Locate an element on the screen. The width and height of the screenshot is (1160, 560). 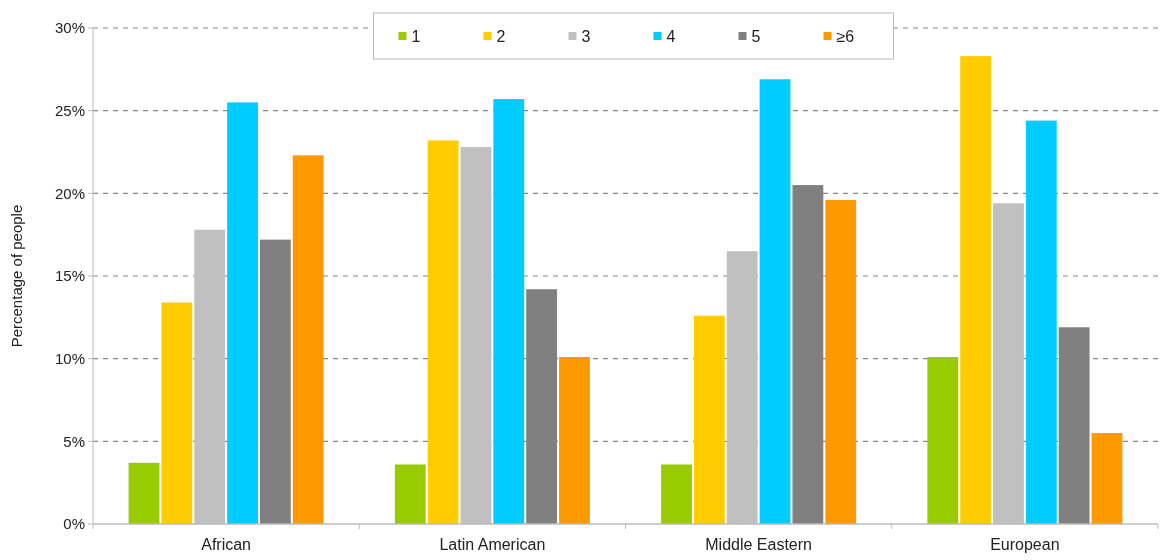
y-tick-label: 30% is located at coordinates (69, 28).